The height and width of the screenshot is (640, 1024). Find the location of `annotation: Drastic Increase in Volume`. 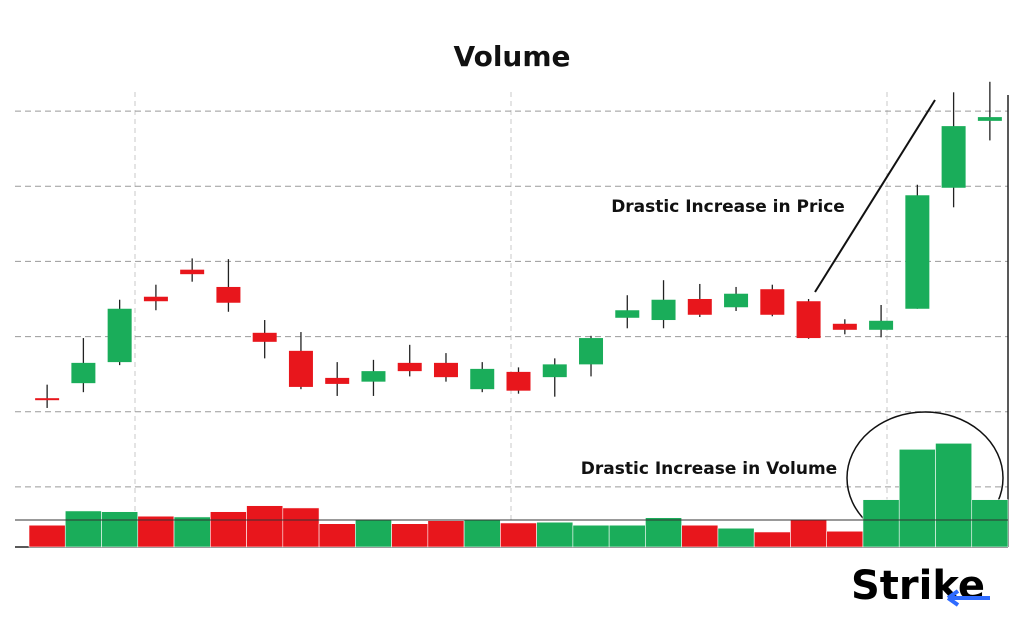

annotation: Drastic Increase in Volume is located at coordinates (709, 469).